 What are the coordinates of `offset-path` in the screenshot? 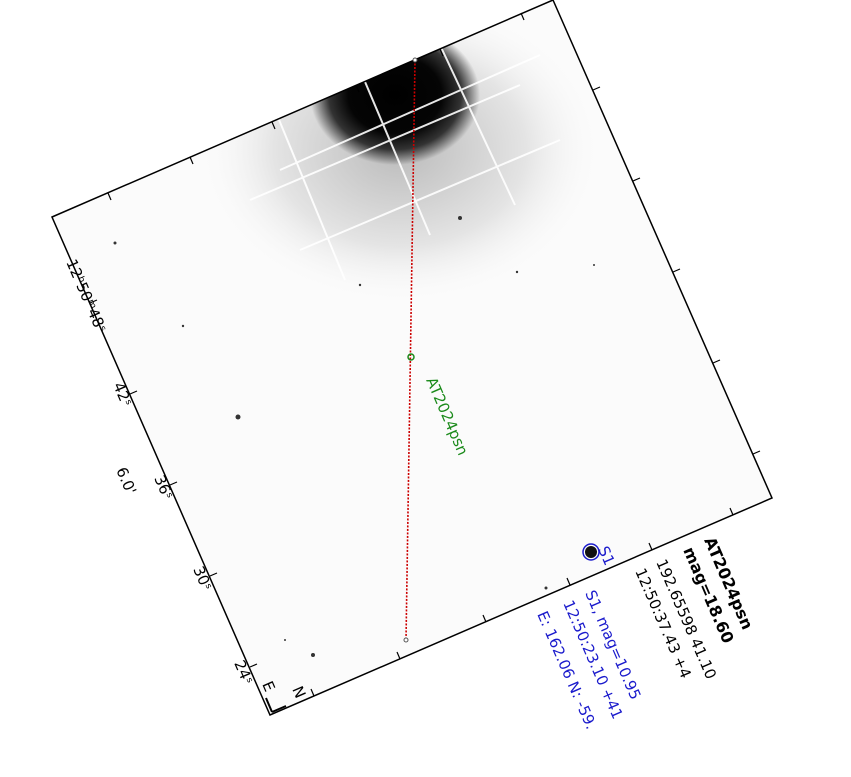 It's located at (410, 350).